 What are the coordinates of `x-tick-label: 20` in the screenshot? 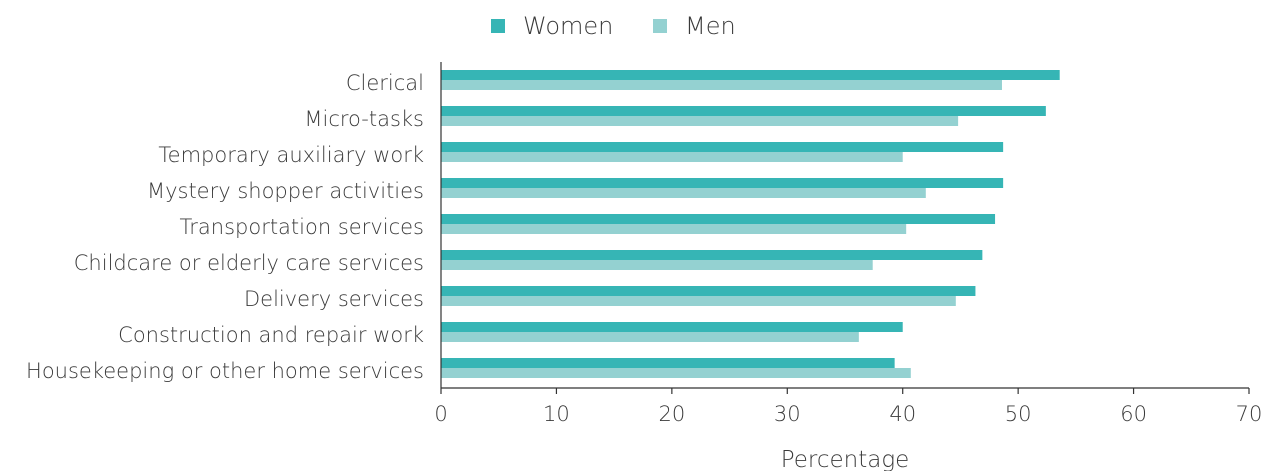 It's located at (671, 414).